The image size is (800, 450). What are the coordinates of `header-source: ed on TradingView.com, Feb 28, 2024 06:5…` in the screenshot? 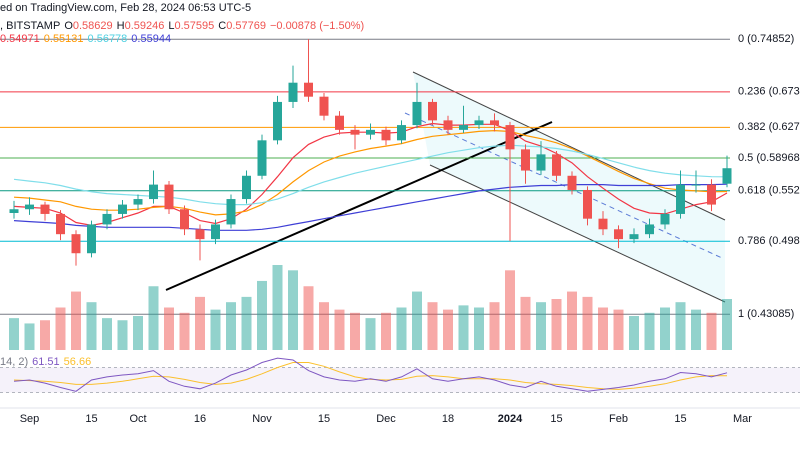 It's located at (127, 8).